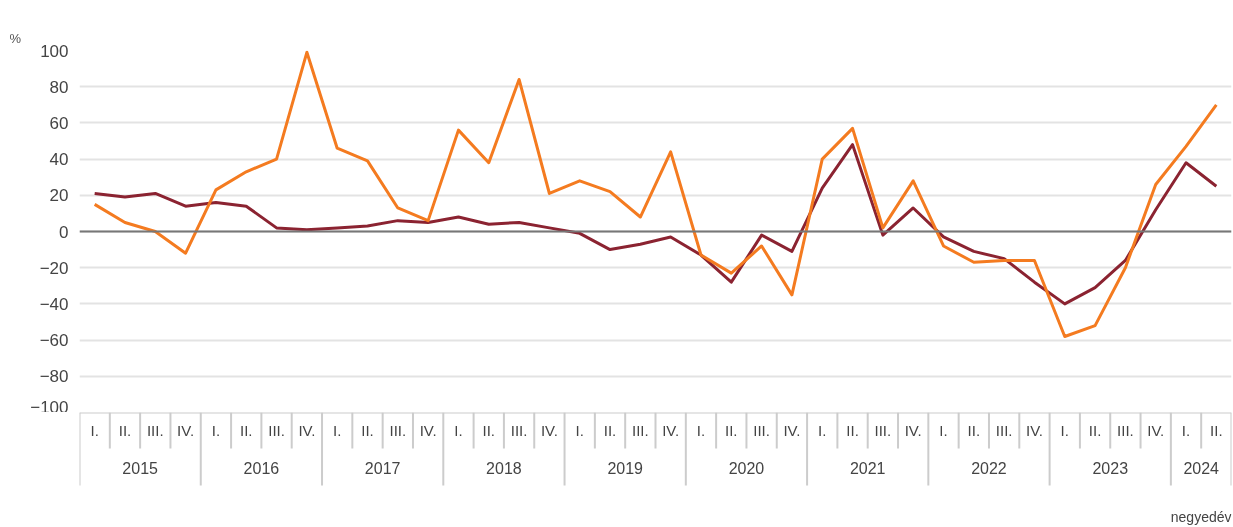 This screenshot has height=527, width=1233. What do you see at coordinates (261, 468) in the screenshot?
I see `text: 2016` at bounding box center [261, 468].